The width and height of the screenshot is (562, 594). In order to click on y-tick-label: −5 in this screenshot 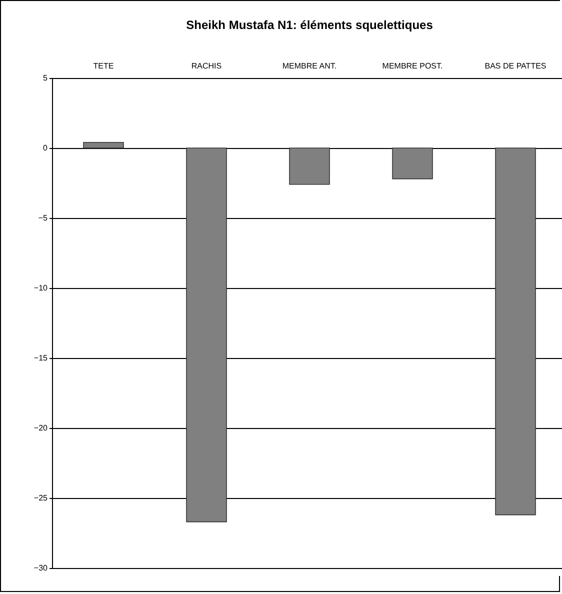, I will do `click(43, 218)`.